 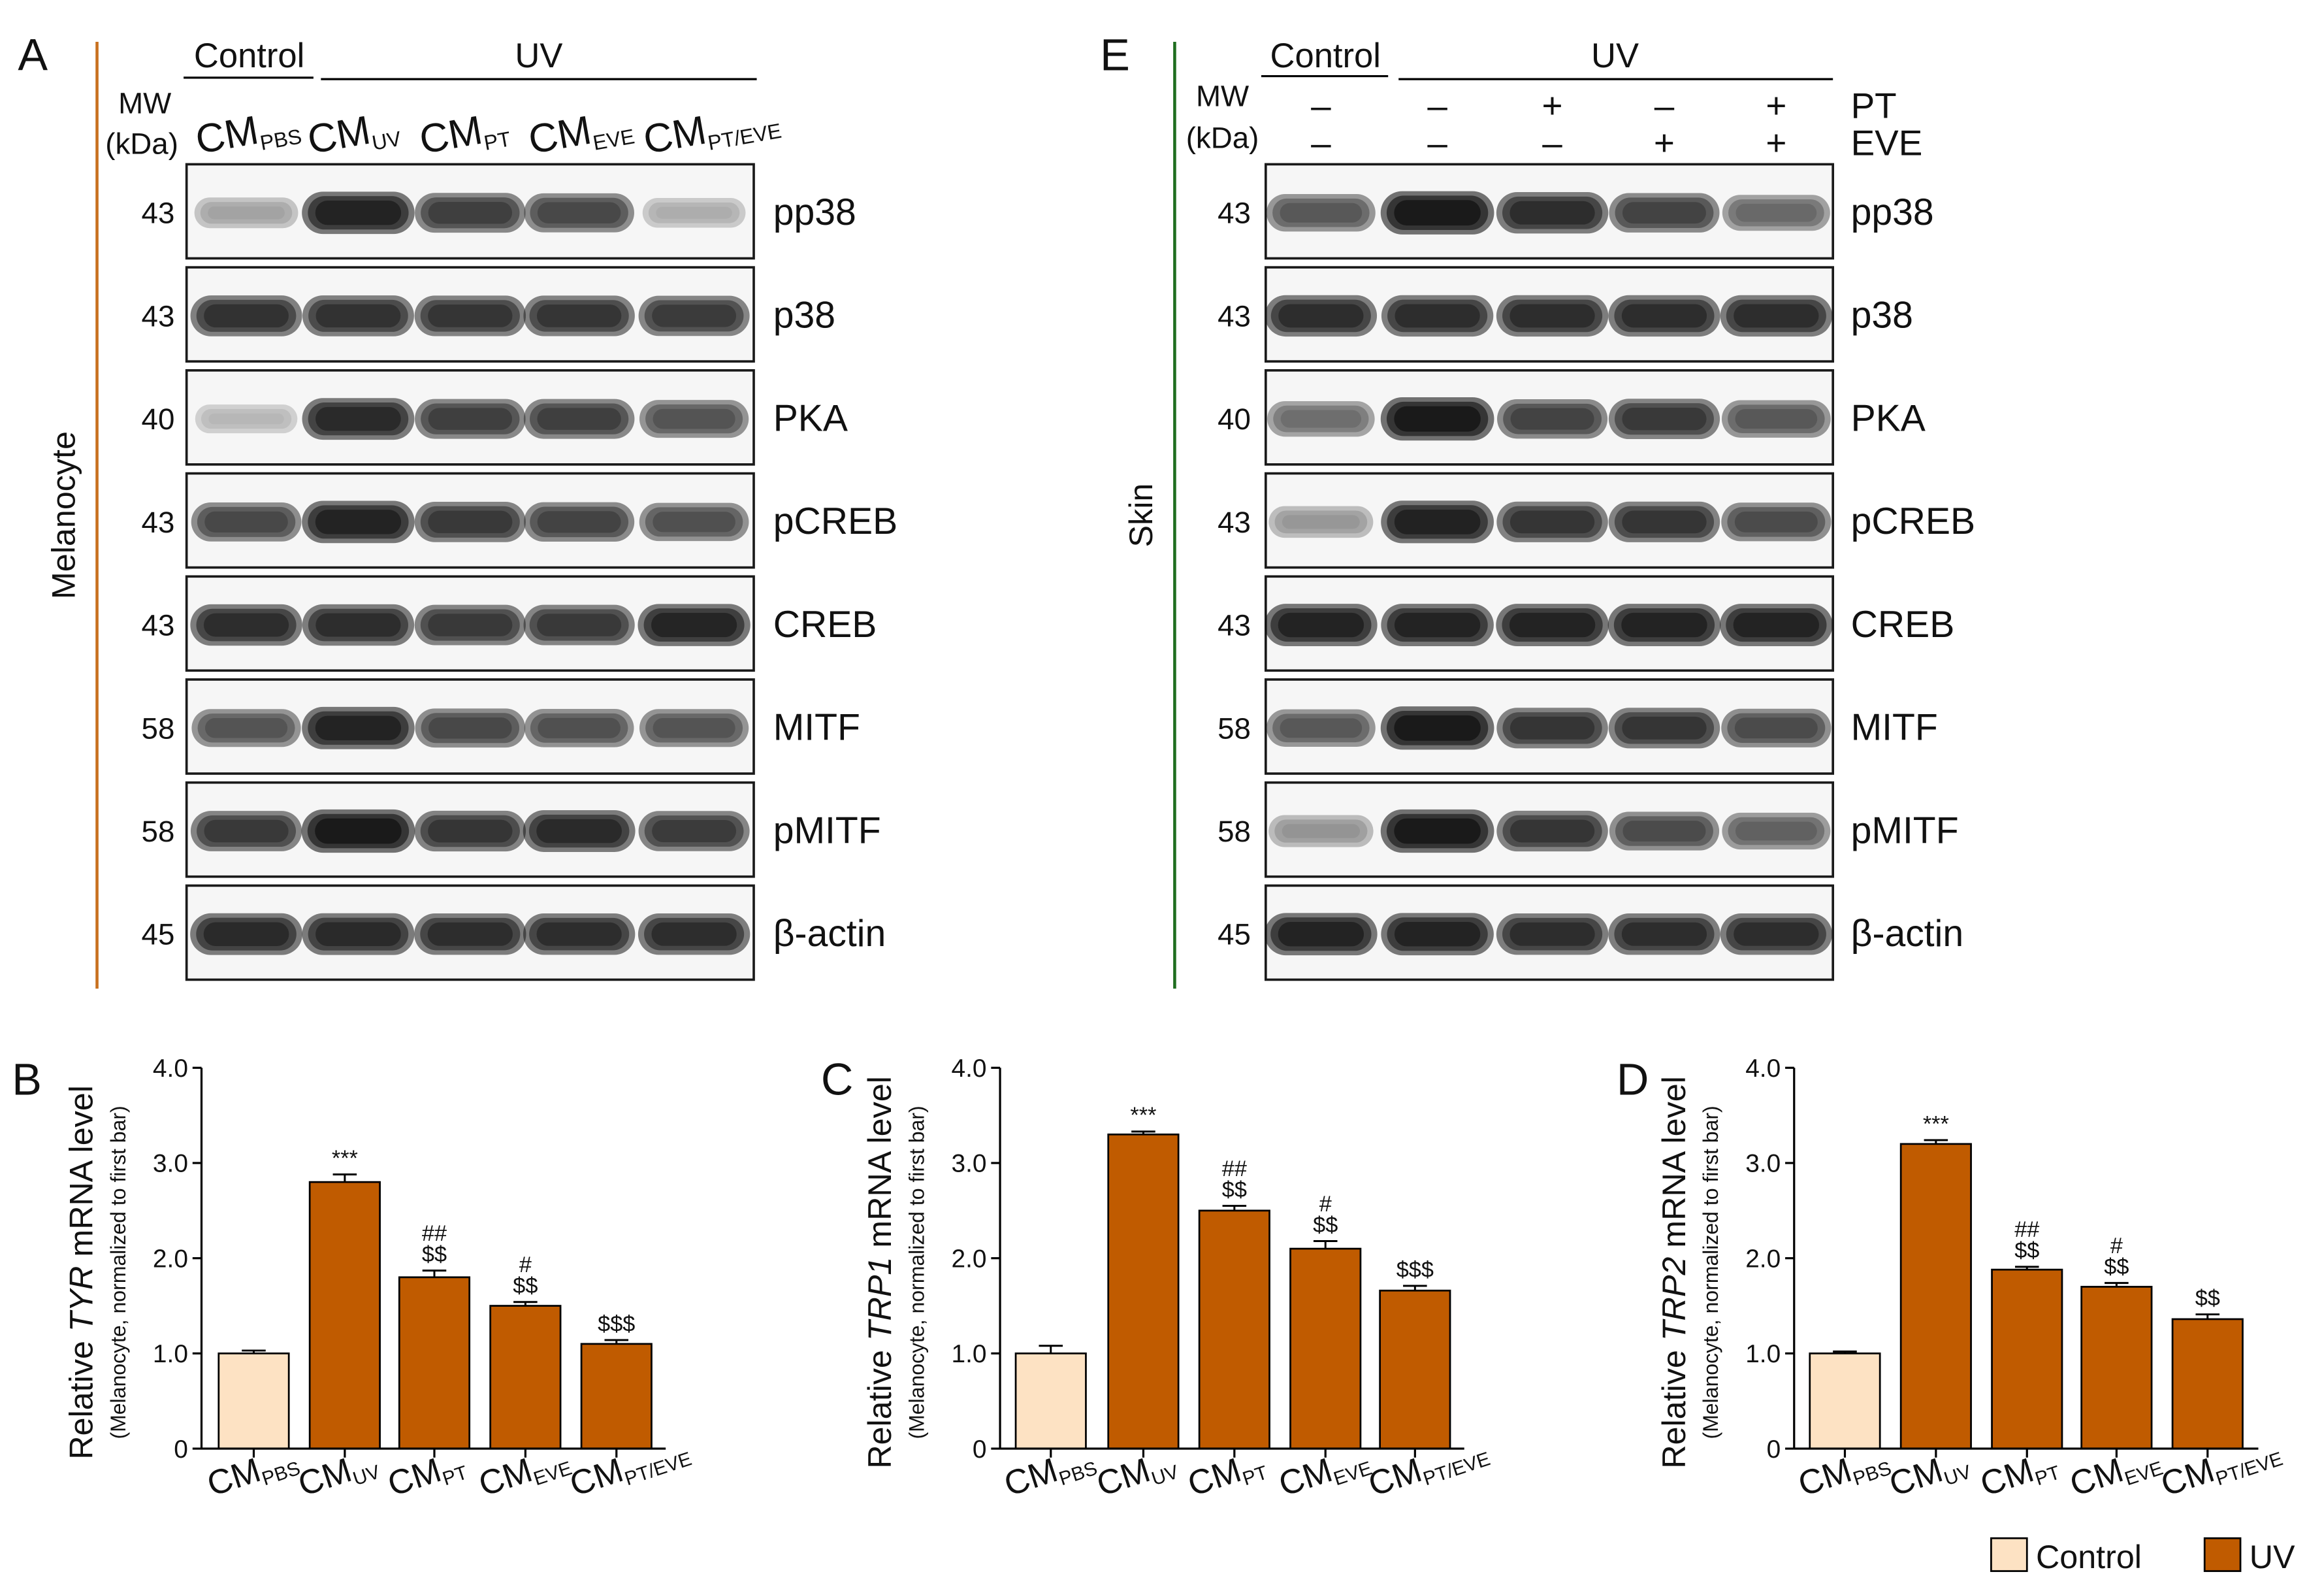 I want to click on group-label-control: Control, so click(x=249, y=56).